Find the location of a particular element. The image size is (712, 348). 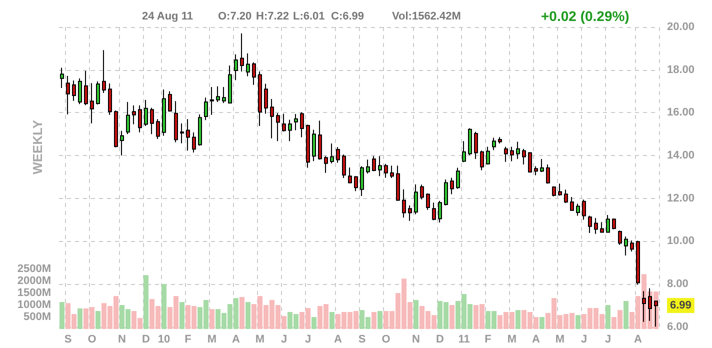

x-tick-label: O is located at coordinates (386, 340).